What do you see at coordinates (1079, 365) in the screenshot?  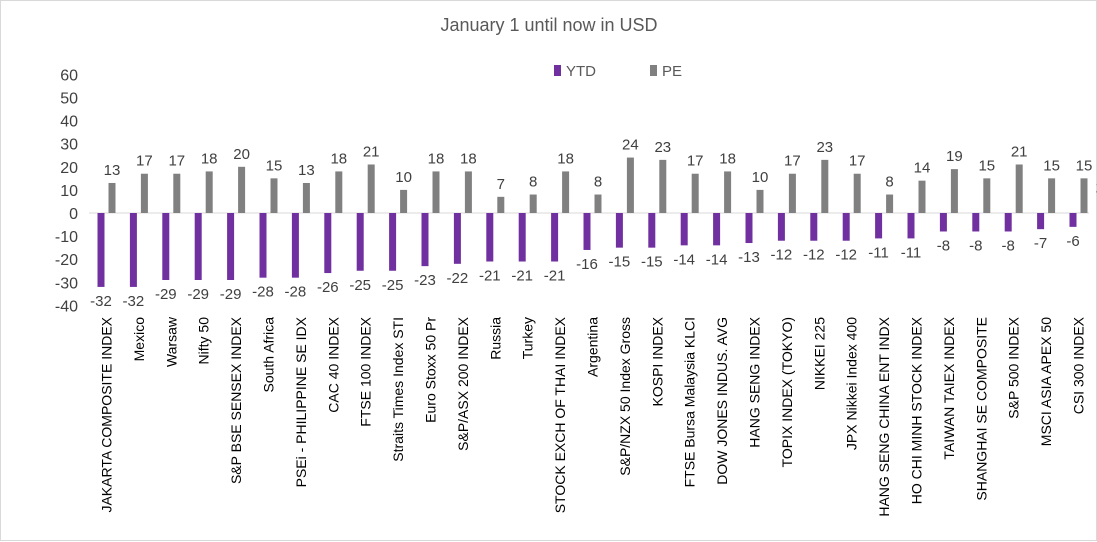 I see `x-tick-label: CSI 300 INDEX` at bounding box center [1079, 365].